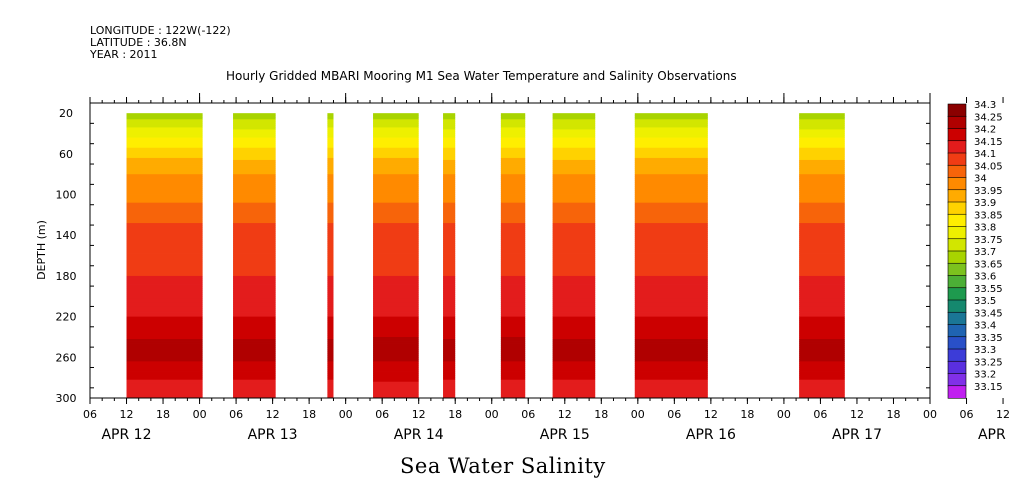  Describe the element at coordinates (985, 154) in the screenshot. I see `colorbar-label: 34.1` at that location.